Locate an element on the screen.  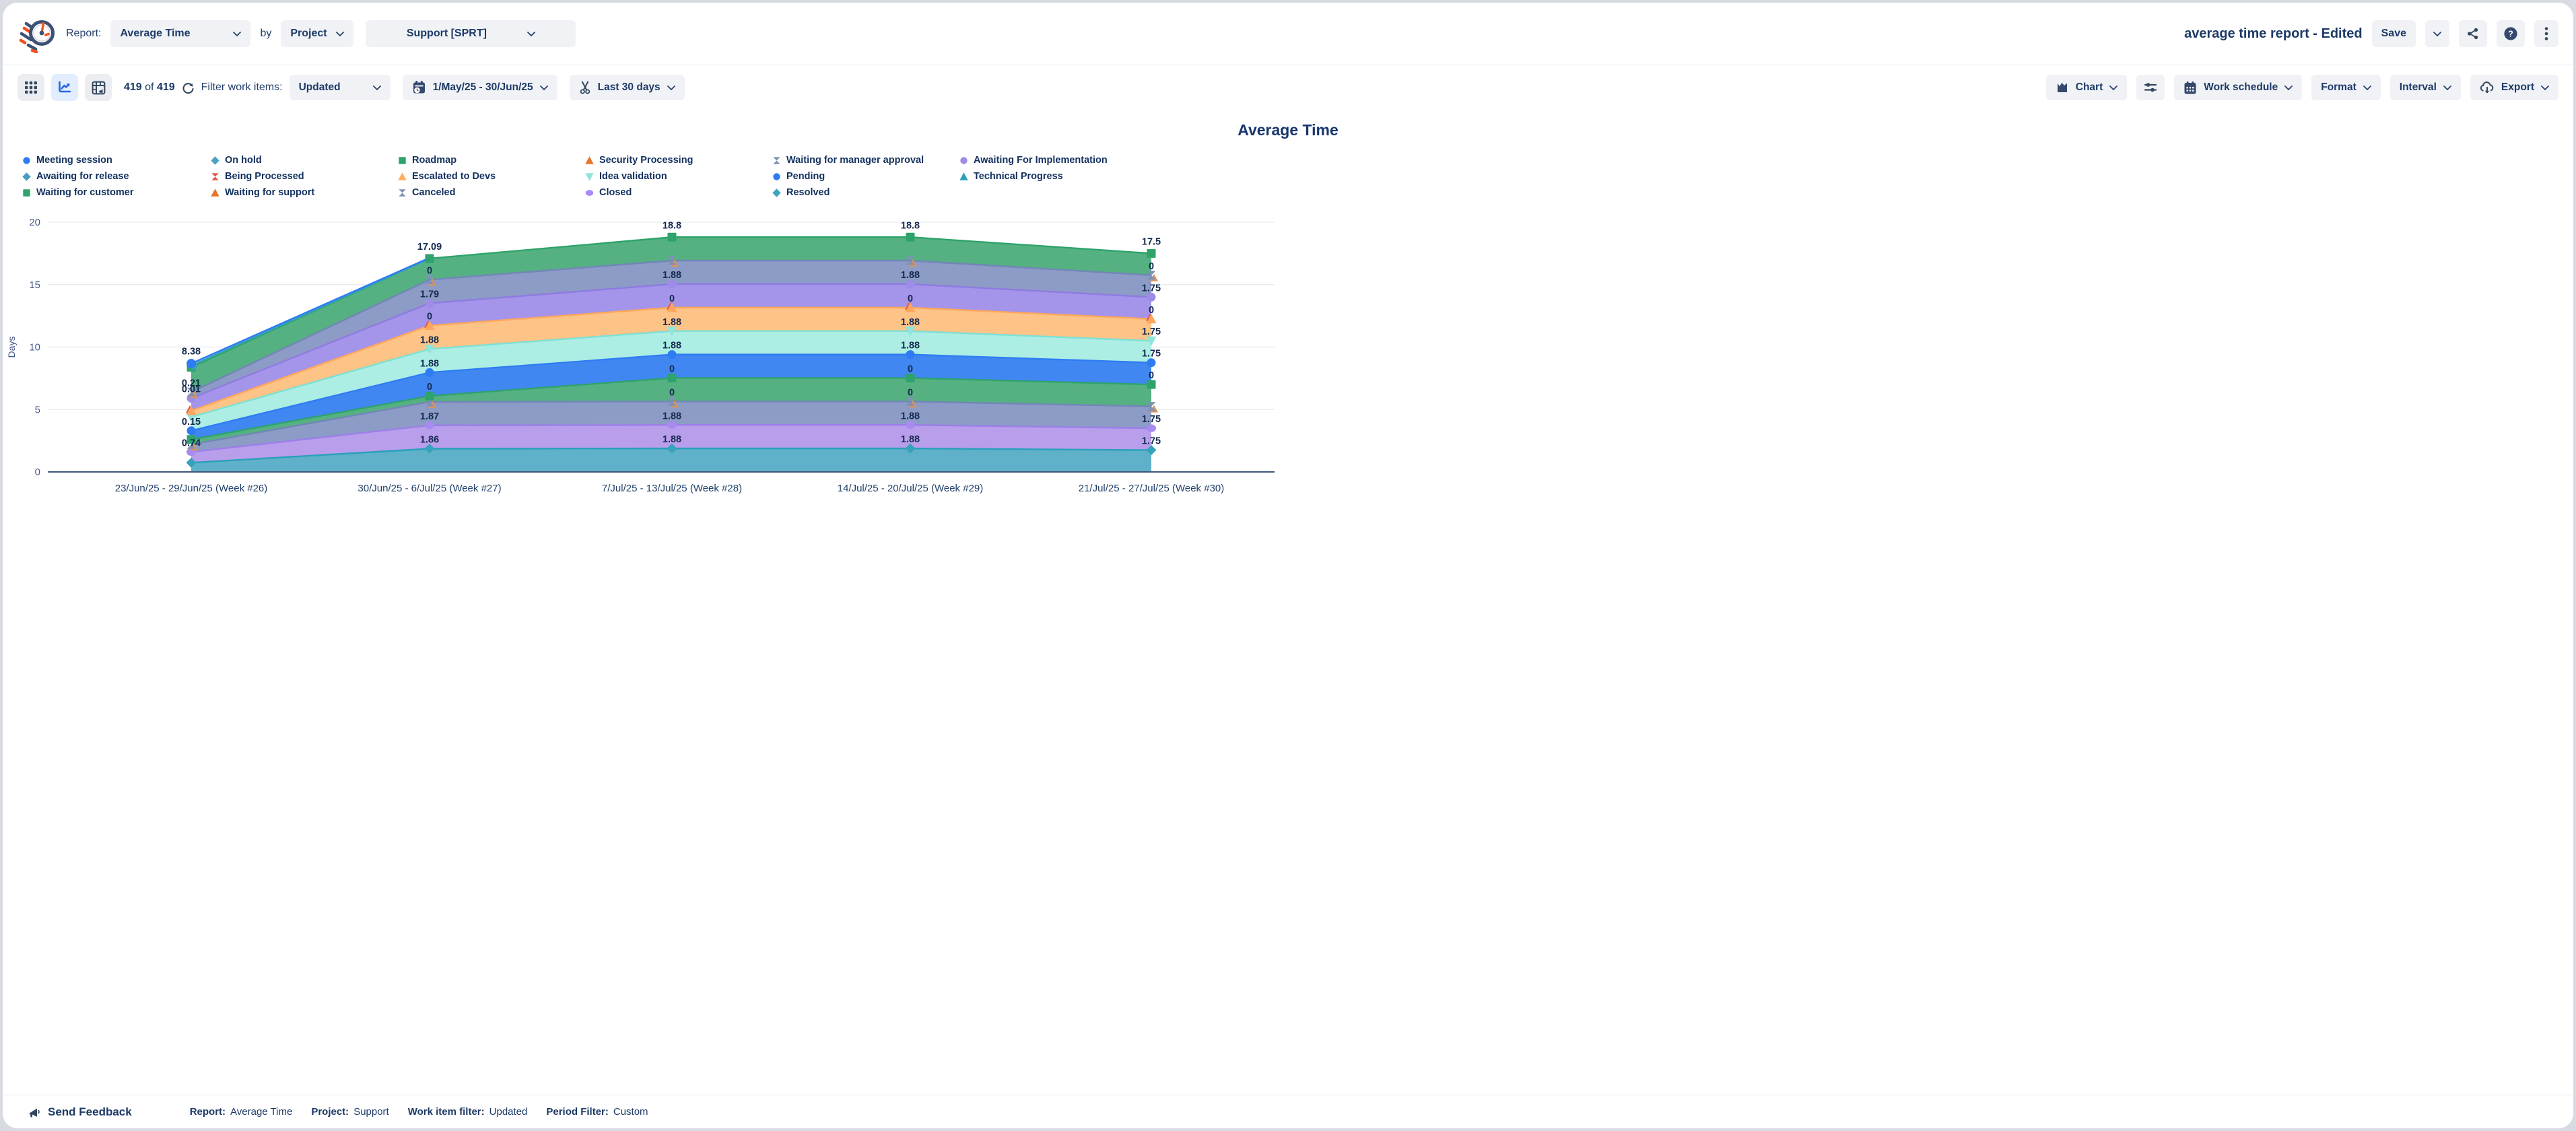
legend-item: Meeting session is located at coordinates (116, 161).